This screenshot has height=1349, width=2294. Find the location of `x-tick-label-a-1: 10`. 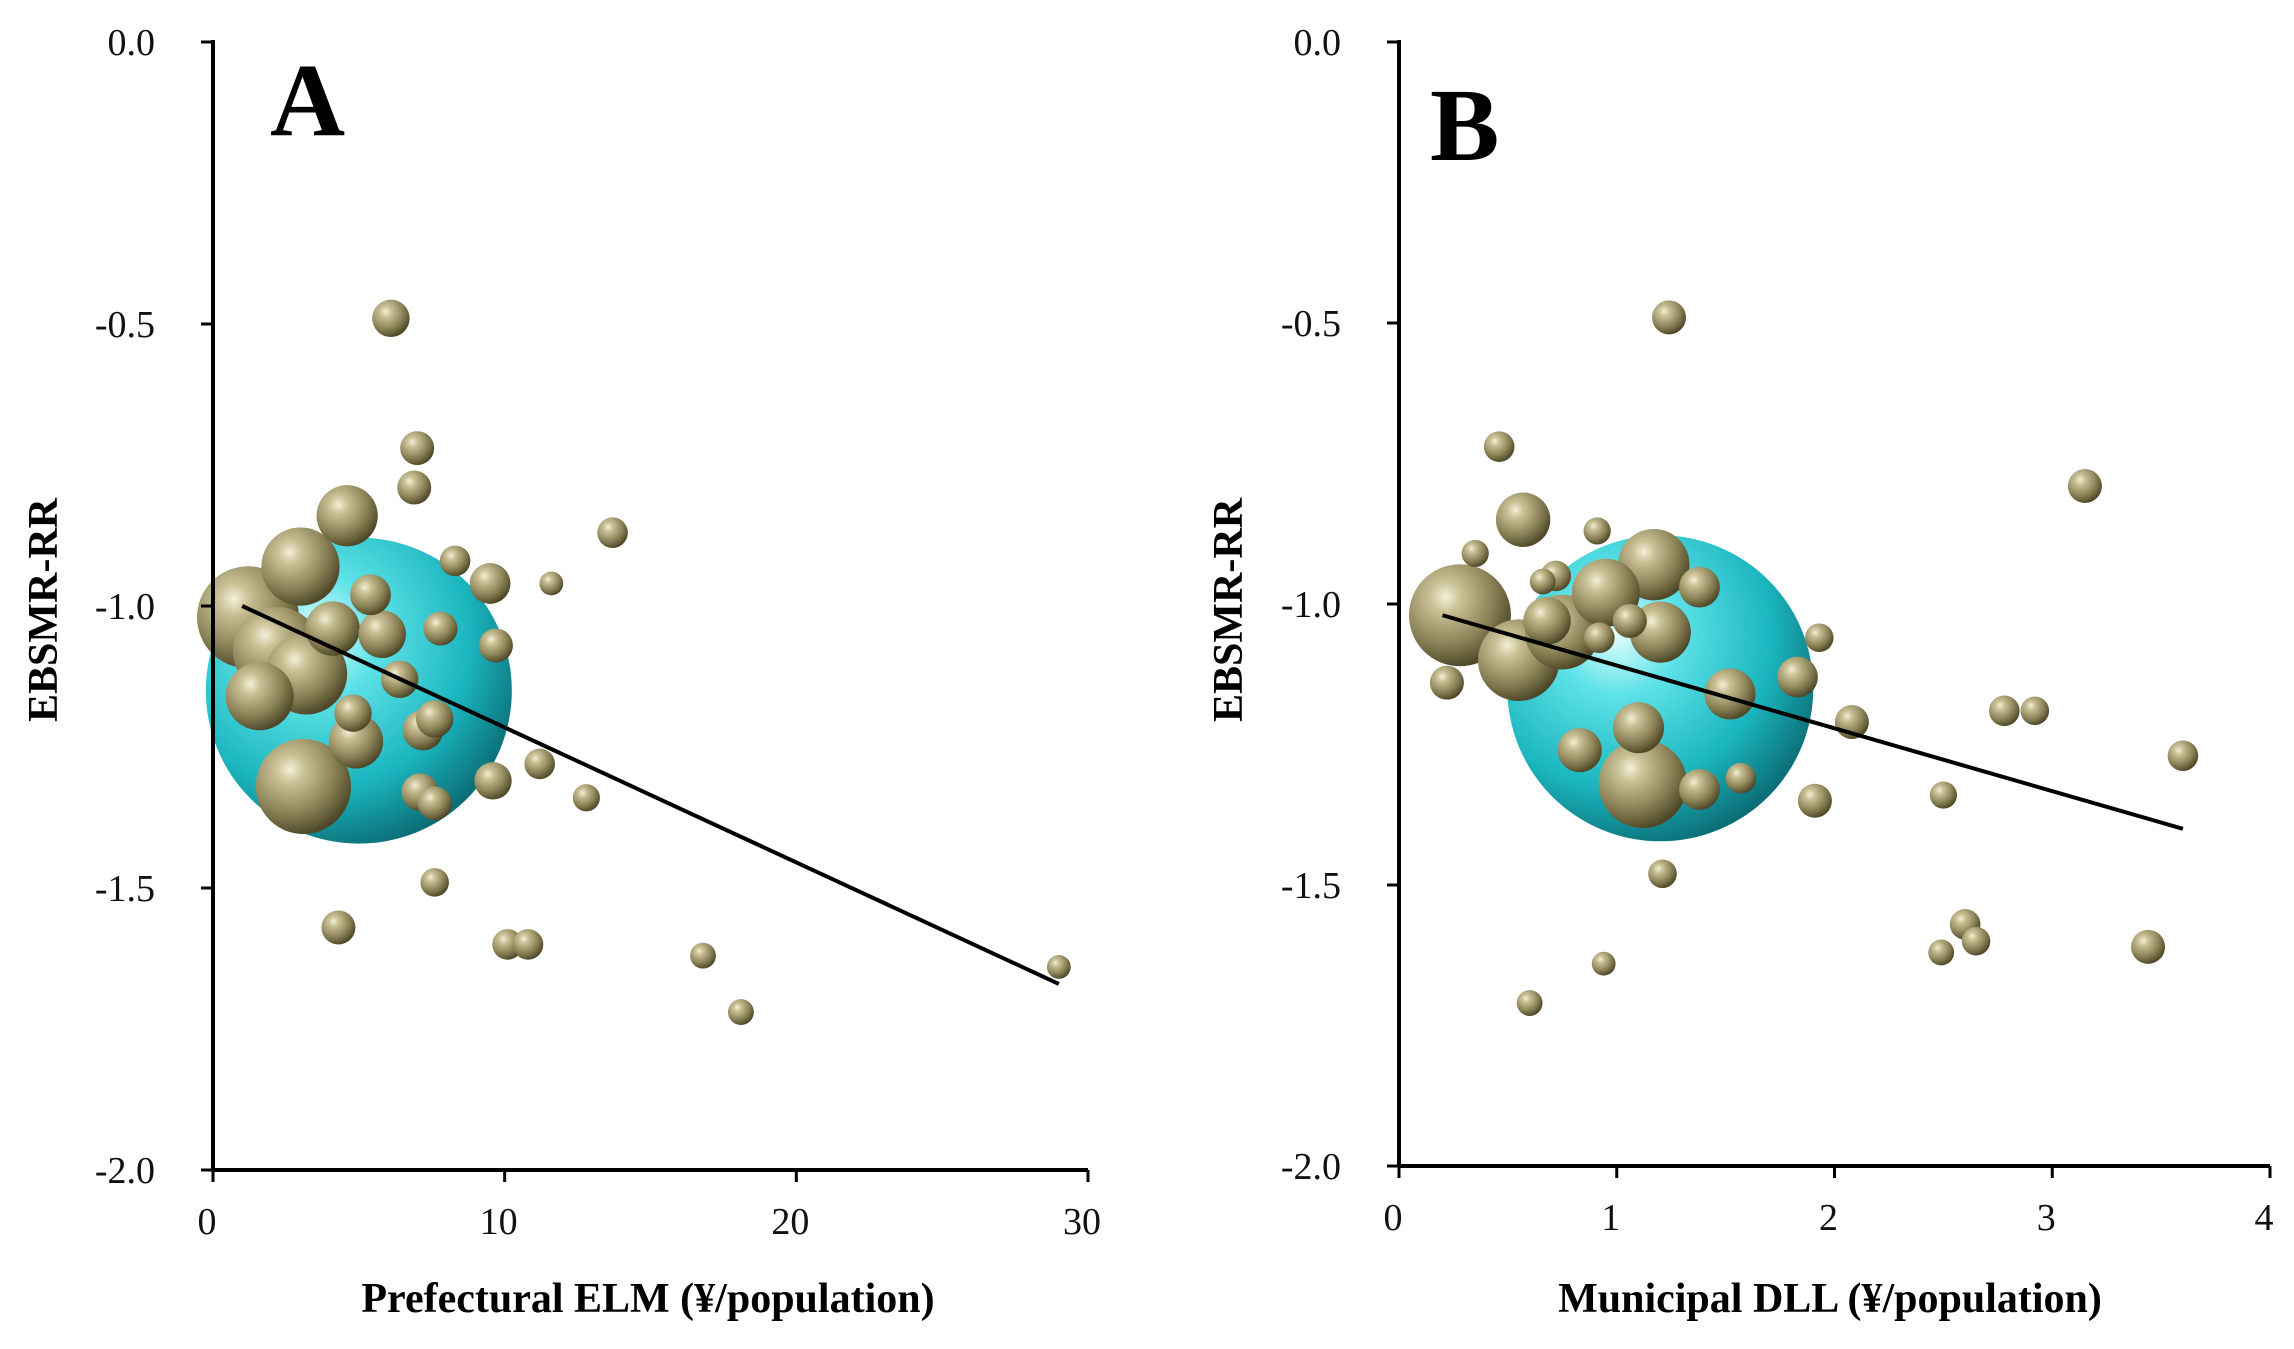

x-tick-label-a-1: 10 is located at coordinates (499, 1222).